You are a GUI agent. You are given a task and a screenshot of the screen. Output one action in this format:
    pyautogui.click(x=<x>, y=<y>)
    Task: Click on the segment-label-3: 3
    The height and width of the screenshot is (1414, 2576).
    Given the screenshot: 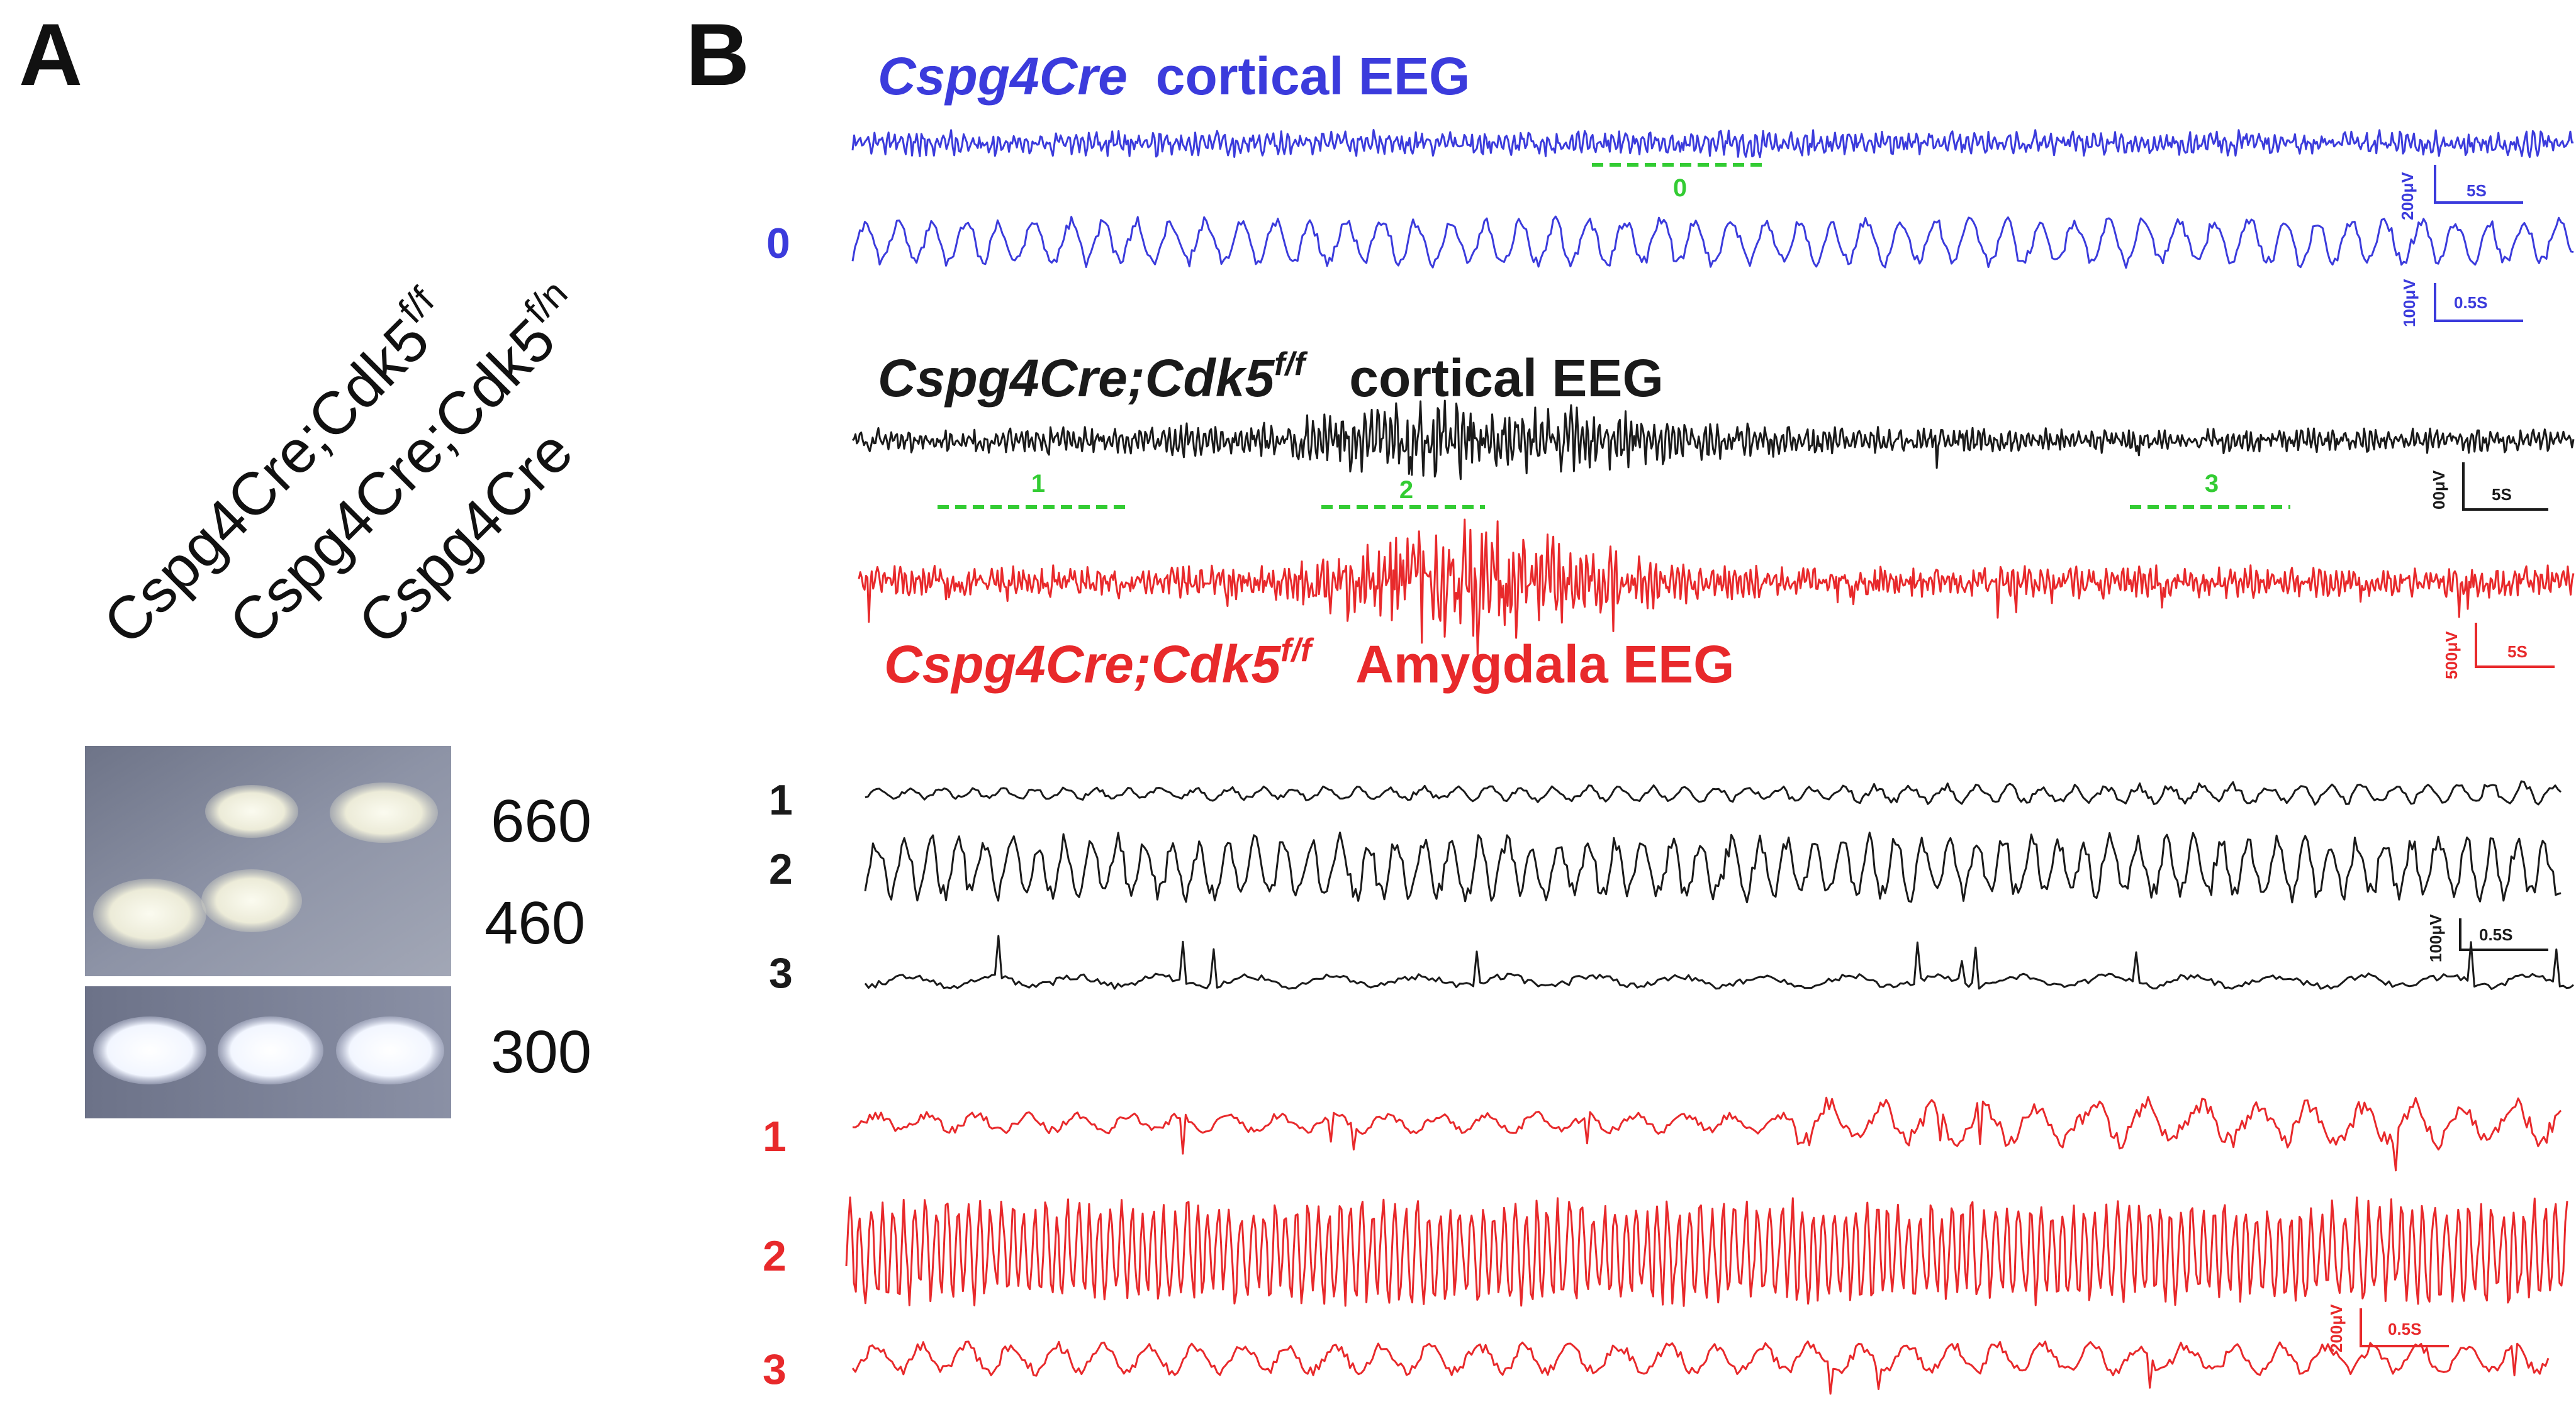 What is the action you would take?
    pyautogui.click(x=2212, y=484)
    